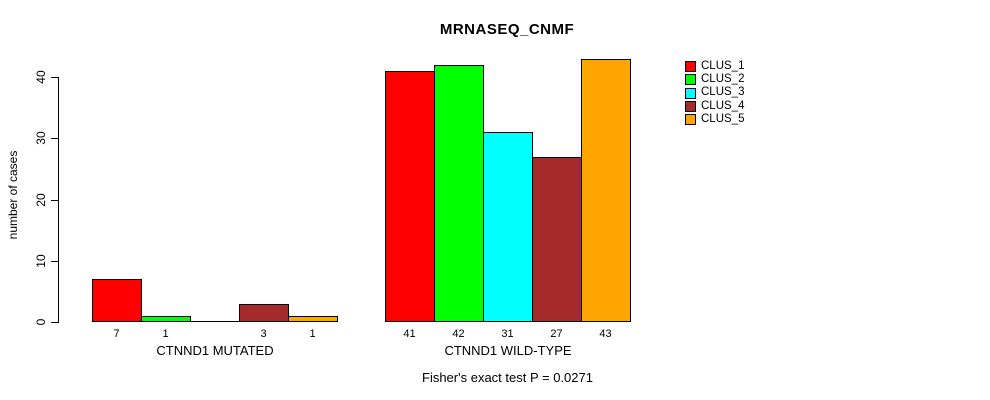 The height and width of the screenshot is (400, 990). I want to click on y-axis-label: number of cases, so click(13, 195).